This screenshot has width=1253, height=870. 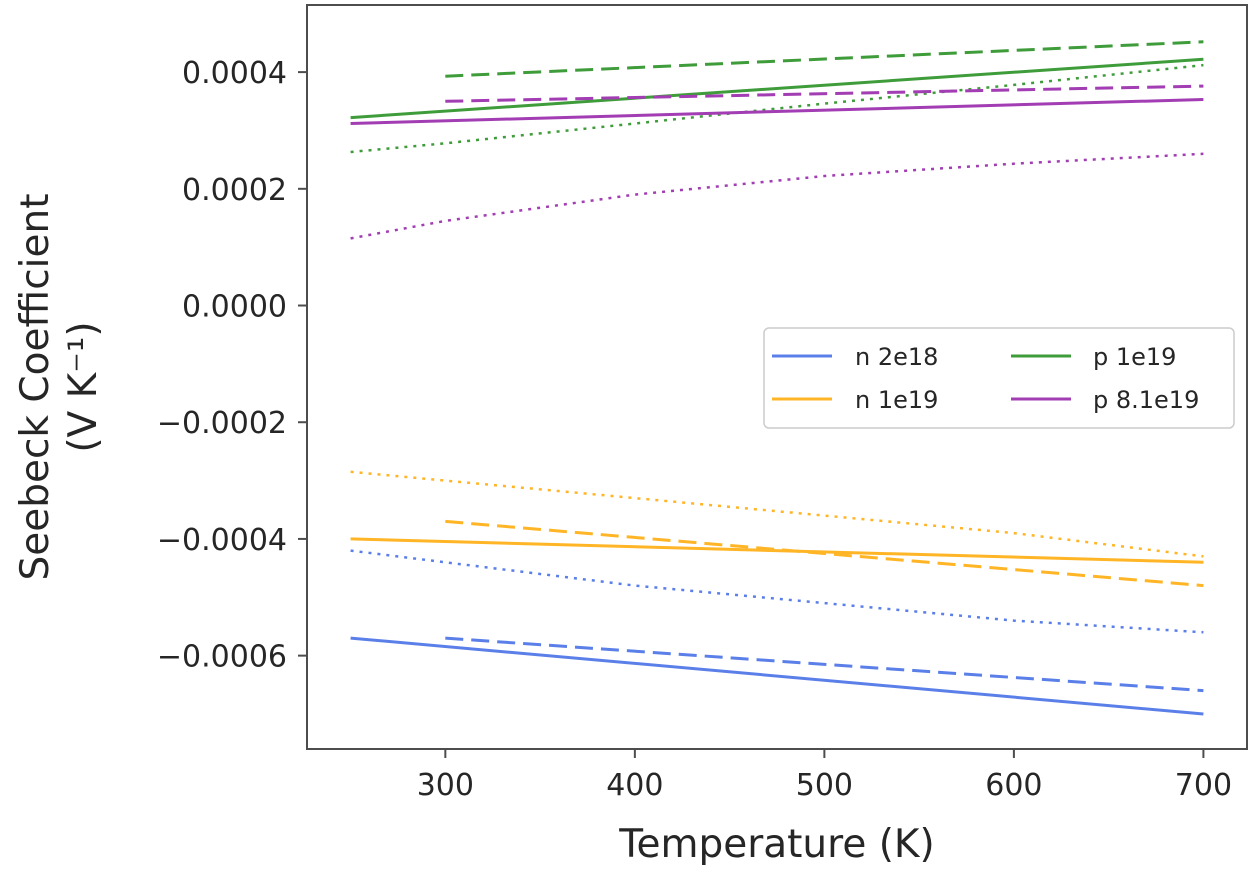 I want to click on y-tick-label: 0.0004, so click(x=234, y=73).